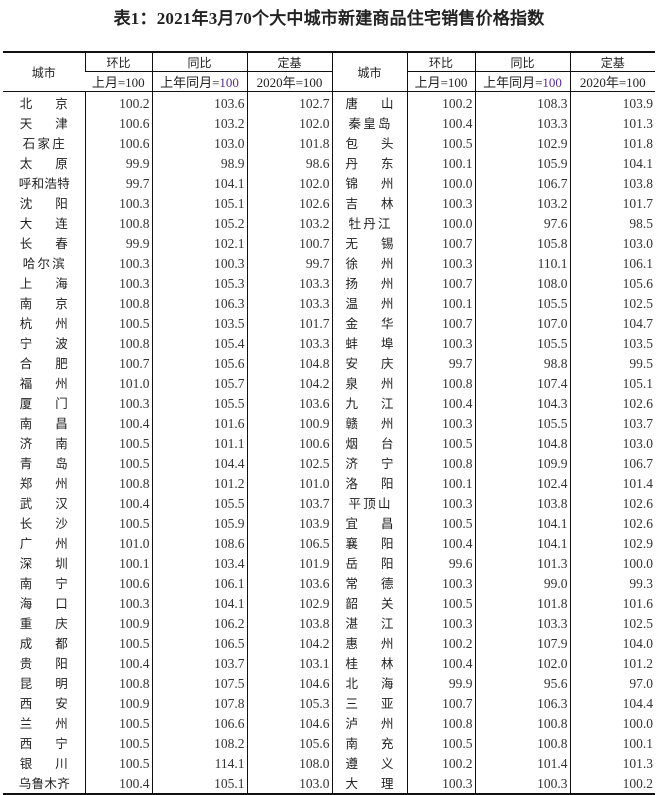 The width and height of the screenshot is (658, 795). I want to click on city-name: 石家庄, so click(43, 143).